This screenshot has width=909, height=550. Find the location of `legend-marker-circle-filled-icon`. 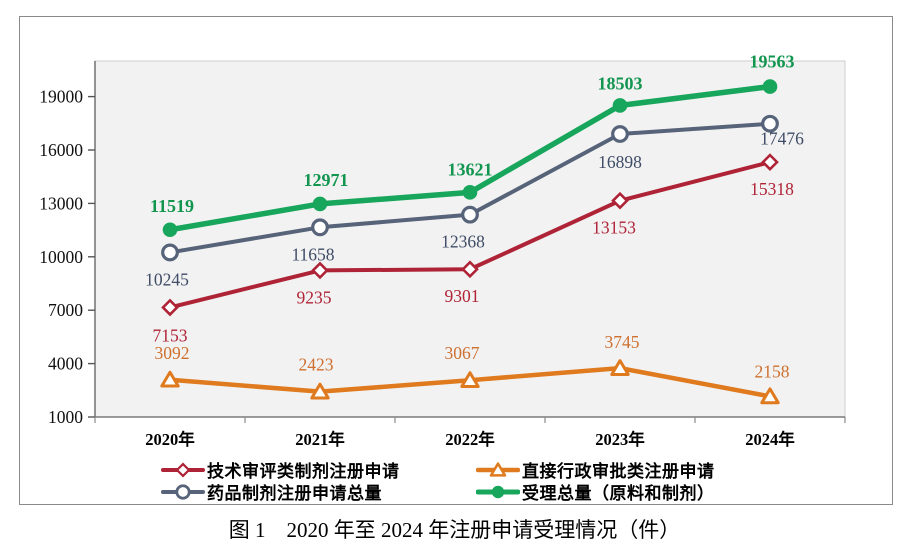

legend-marker-circle-filled-icon is located at coordinates (498, 492).